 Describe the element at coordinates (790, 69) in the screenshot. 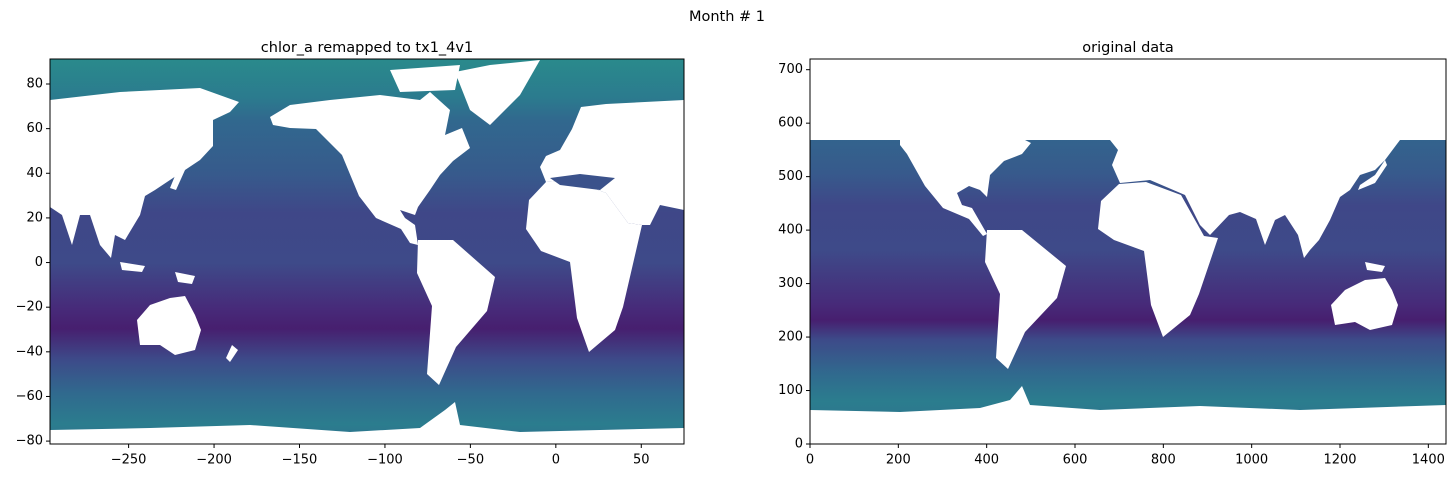

I see `y-tick-label: 700` at that location.